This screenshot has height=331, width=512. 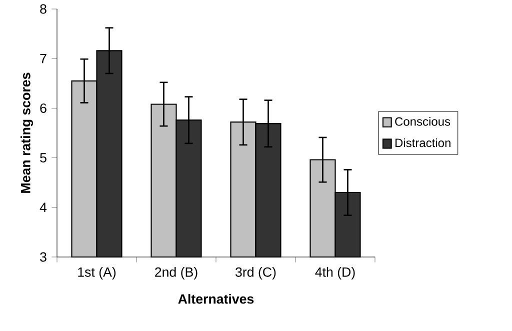 I want to click on x-axis-title: Alternatives, so click(x=216, y=299).